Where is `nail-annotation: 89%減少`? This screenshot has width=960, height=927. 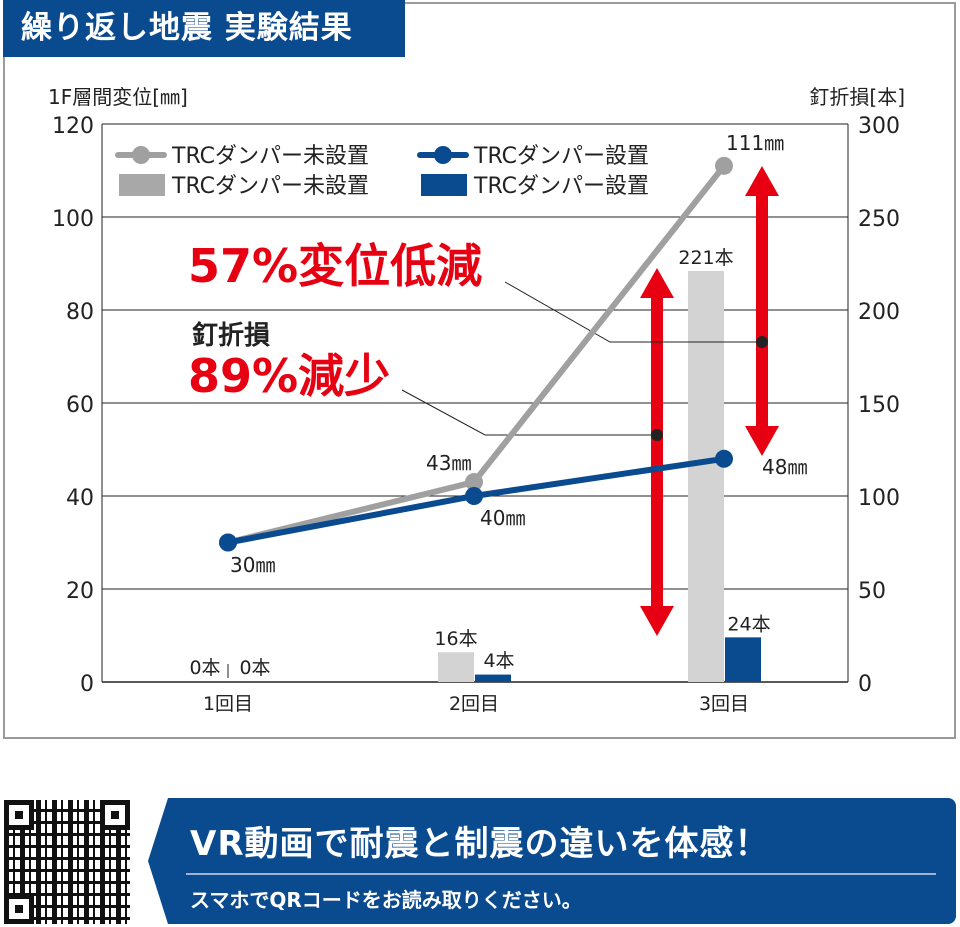 nail-annotation: 89%減少 is located at coordinates (289, 376).